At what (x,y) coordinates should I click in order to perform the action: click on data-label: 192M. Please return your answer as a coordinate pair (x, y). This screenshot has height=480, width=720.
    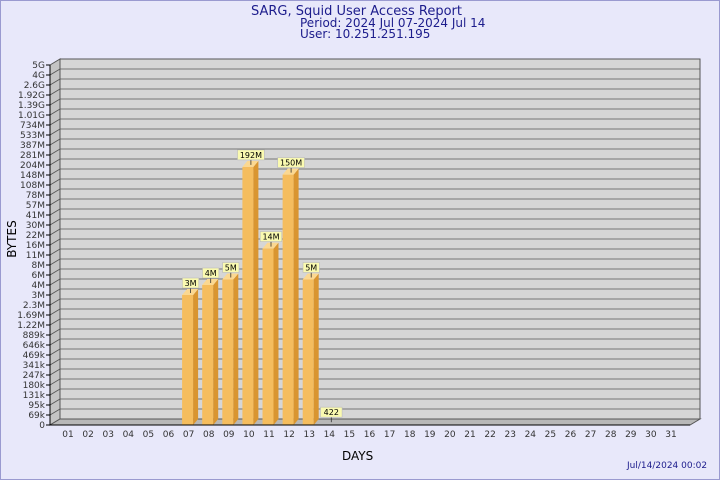
    Looking at the image, I should click on (251, 155).